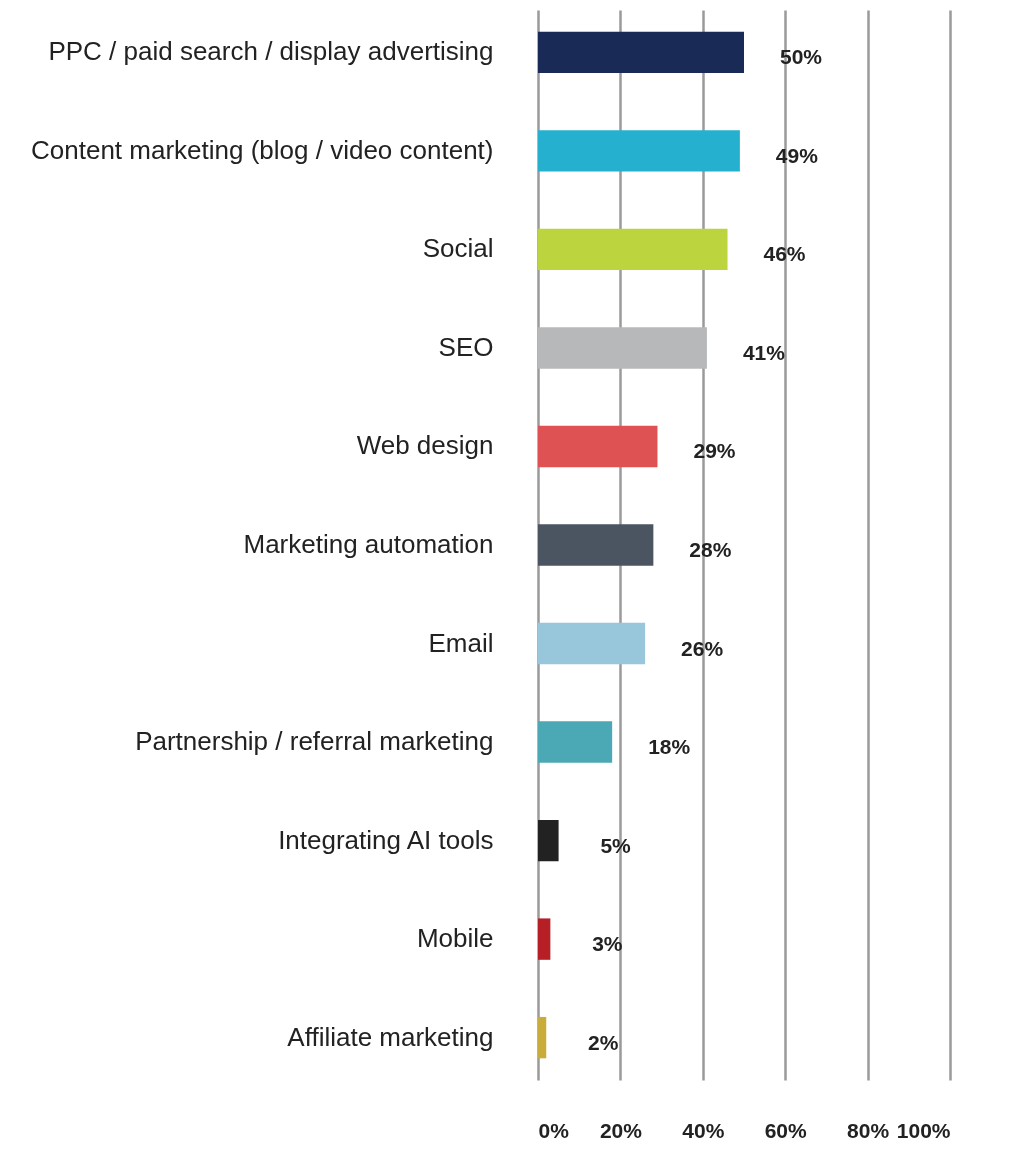  What do you see at coordinates (703, 1130) in the screenshot?
I see `x-tick-label: 40%` at bounding box center [703, 1130].